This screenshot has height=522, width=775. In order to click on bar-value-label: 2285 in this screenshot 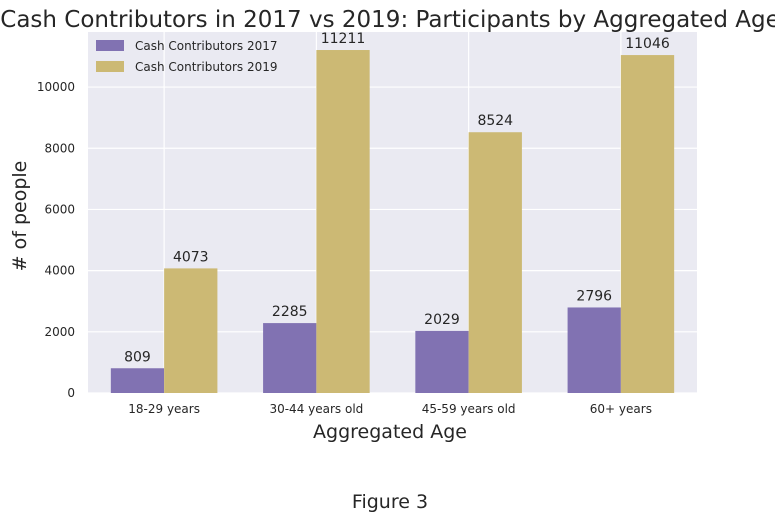, I will do `click(290, 312)`.